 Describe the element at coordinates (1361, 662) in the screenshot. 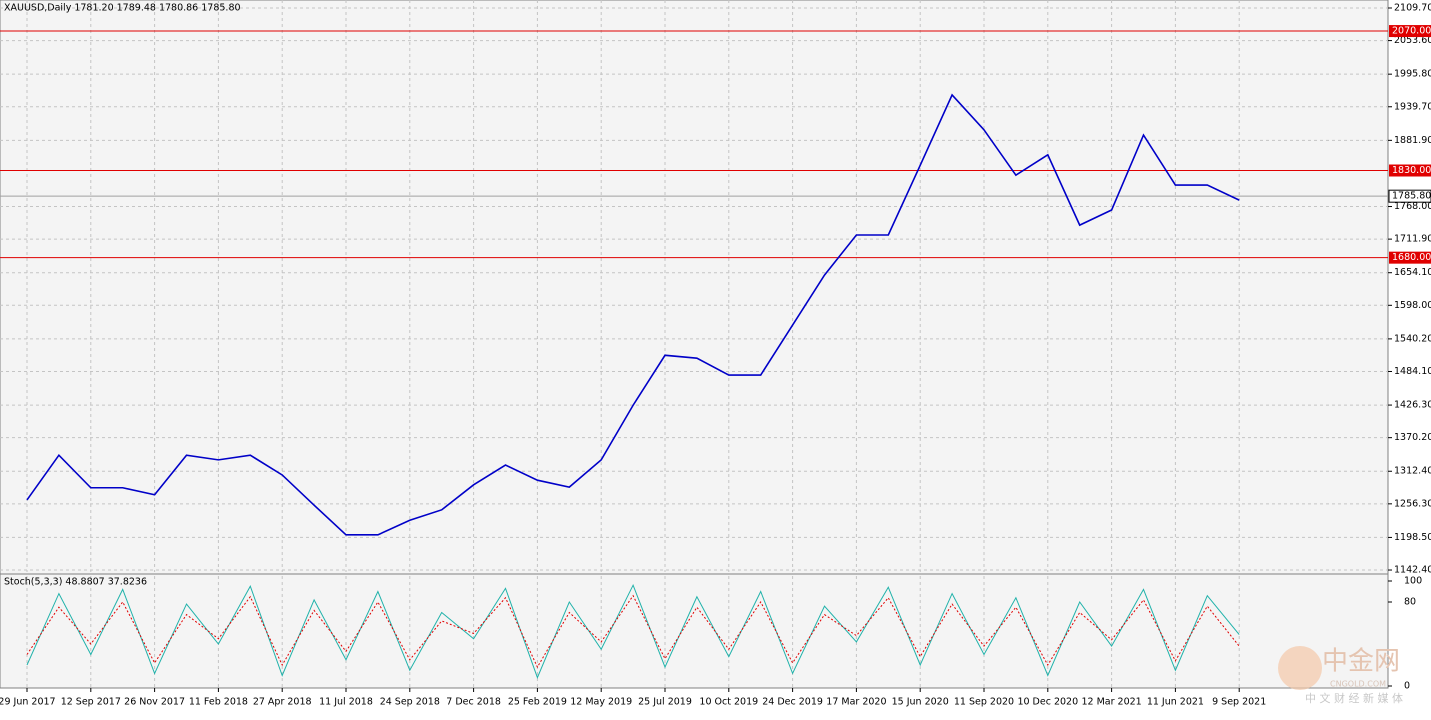

I see `watermark-logo: 中金网` at that location.